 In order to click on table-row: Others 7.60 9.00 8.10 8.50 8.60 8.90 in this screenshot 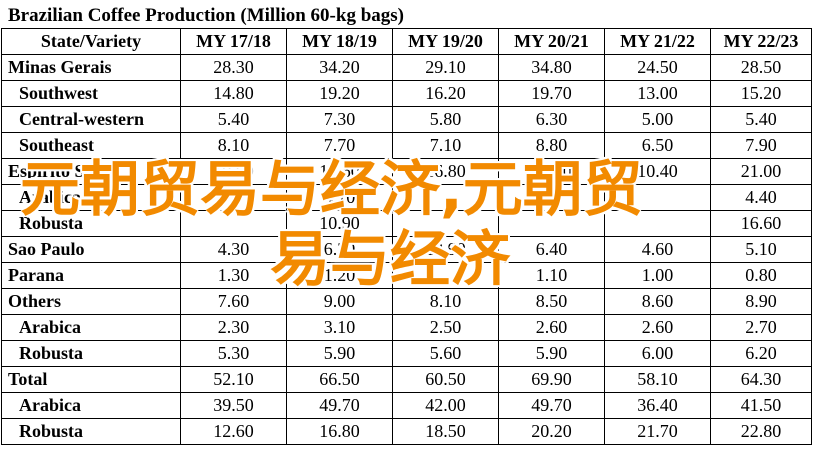, I will do `click(406, 301)`.